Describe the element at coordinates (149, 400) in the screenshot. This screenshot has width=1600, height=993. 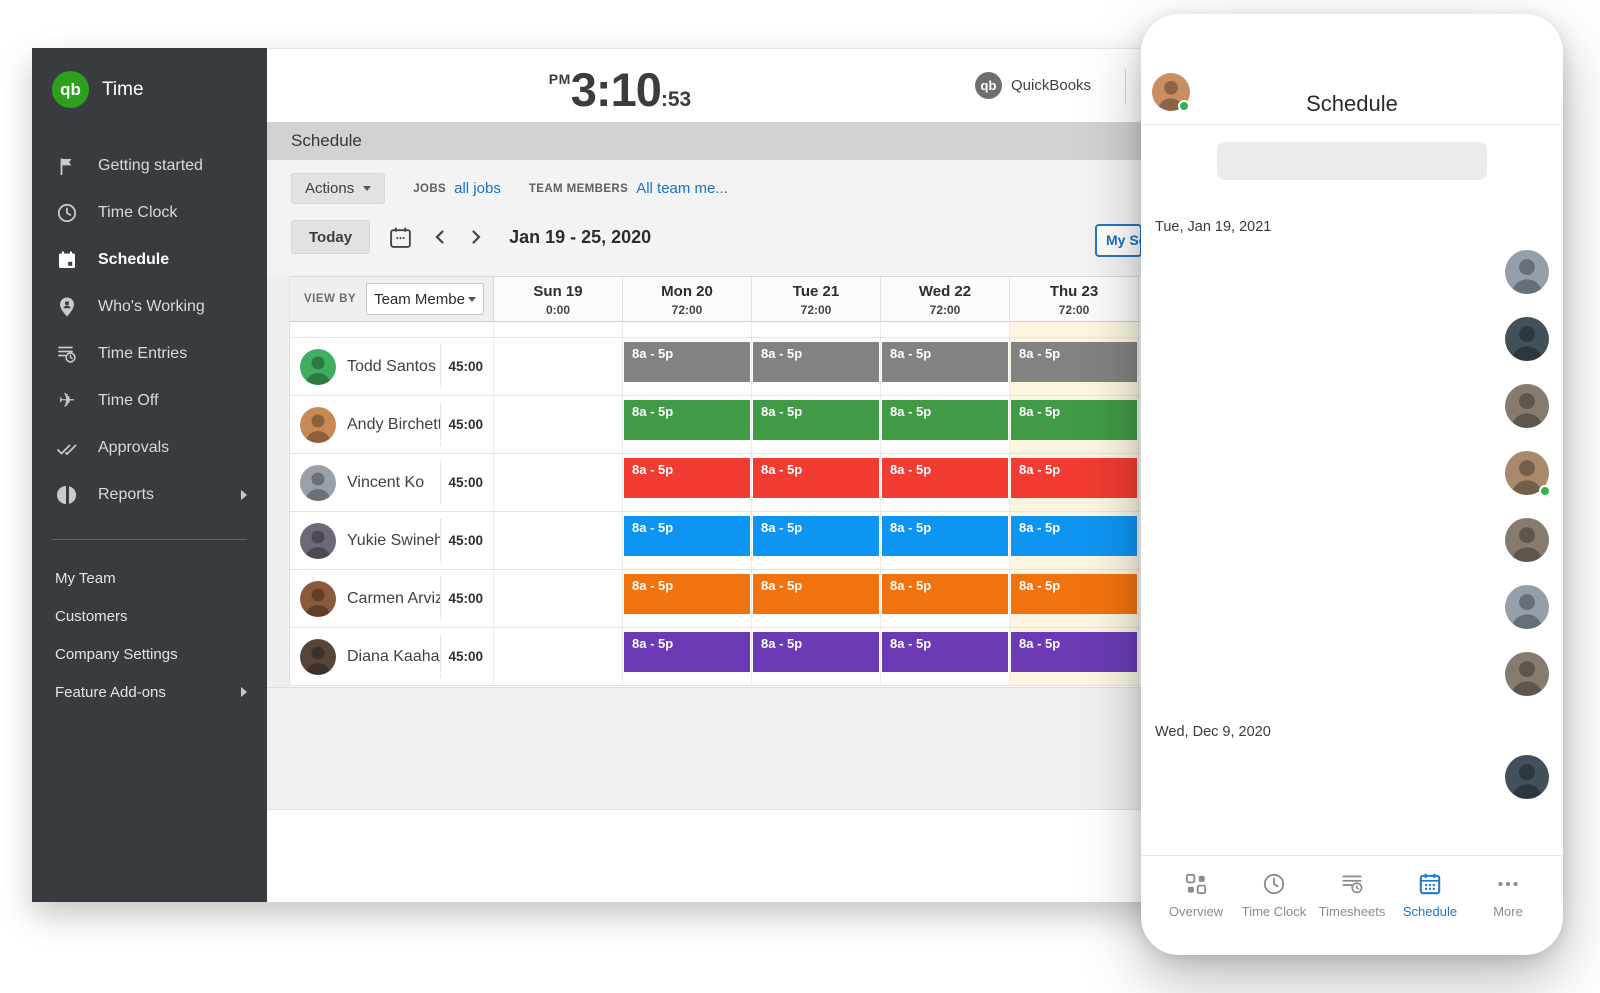
I see `sidebar-item-time-off: ✈ Time Off` at that location.